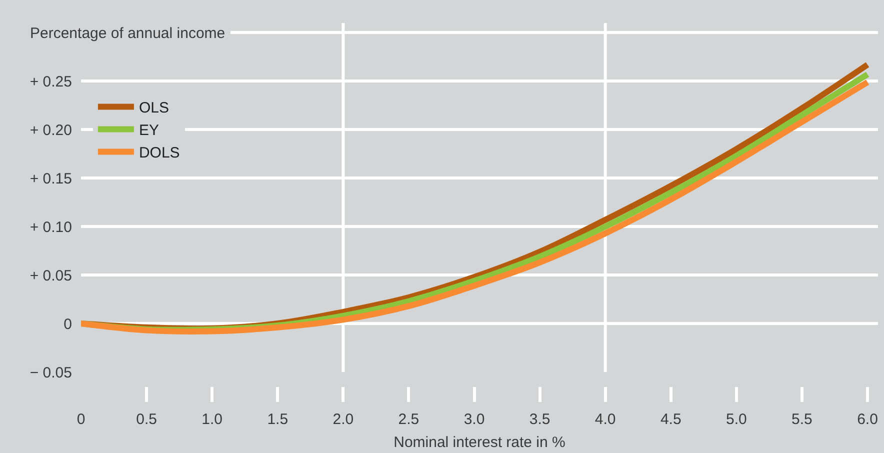  Describe the element at coordinates (68, 324) in the screenshot. I see `y-tick-label: 0` at that location.